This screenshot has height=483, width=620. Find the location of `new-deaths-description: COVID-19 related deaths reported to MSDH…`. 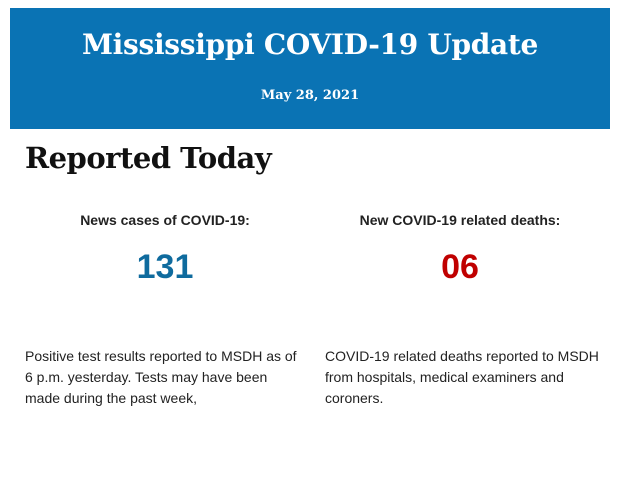

new-deaths-description: COVID-19 related deaths reported to MSDH… is located at coordinates (462, 377).